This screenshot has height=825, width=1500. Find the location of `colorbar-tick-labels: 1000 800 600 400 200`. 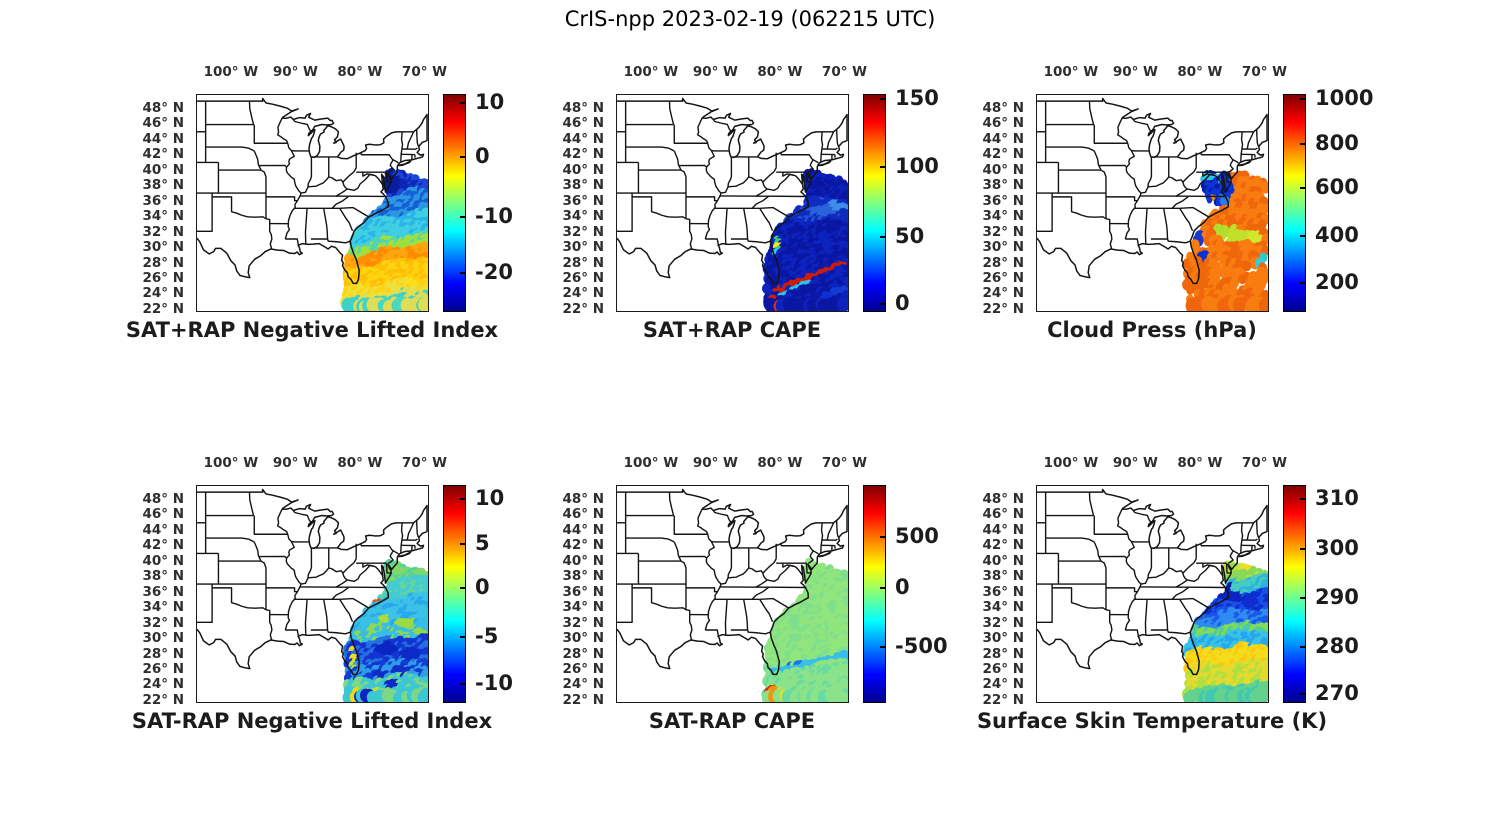

colorbar-tick-labels: 1000 800 600 400 200 is located at coordinates (1360, 199).